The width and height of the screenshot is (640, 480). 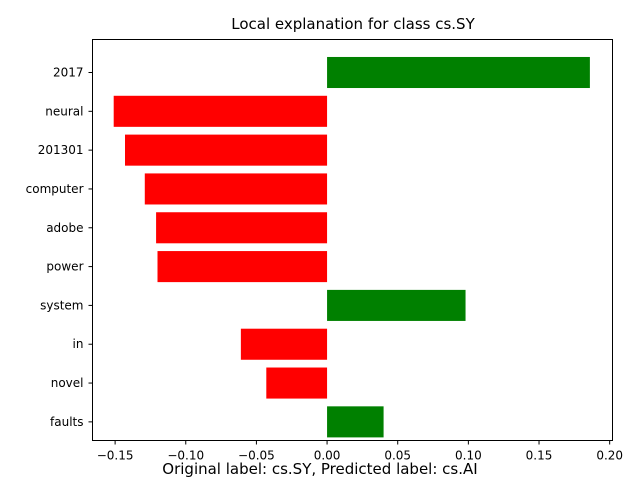 What do you see at coordinates (355, 422) in the screenshot?
I see `bar-faults` at bounding box center [355, 422].